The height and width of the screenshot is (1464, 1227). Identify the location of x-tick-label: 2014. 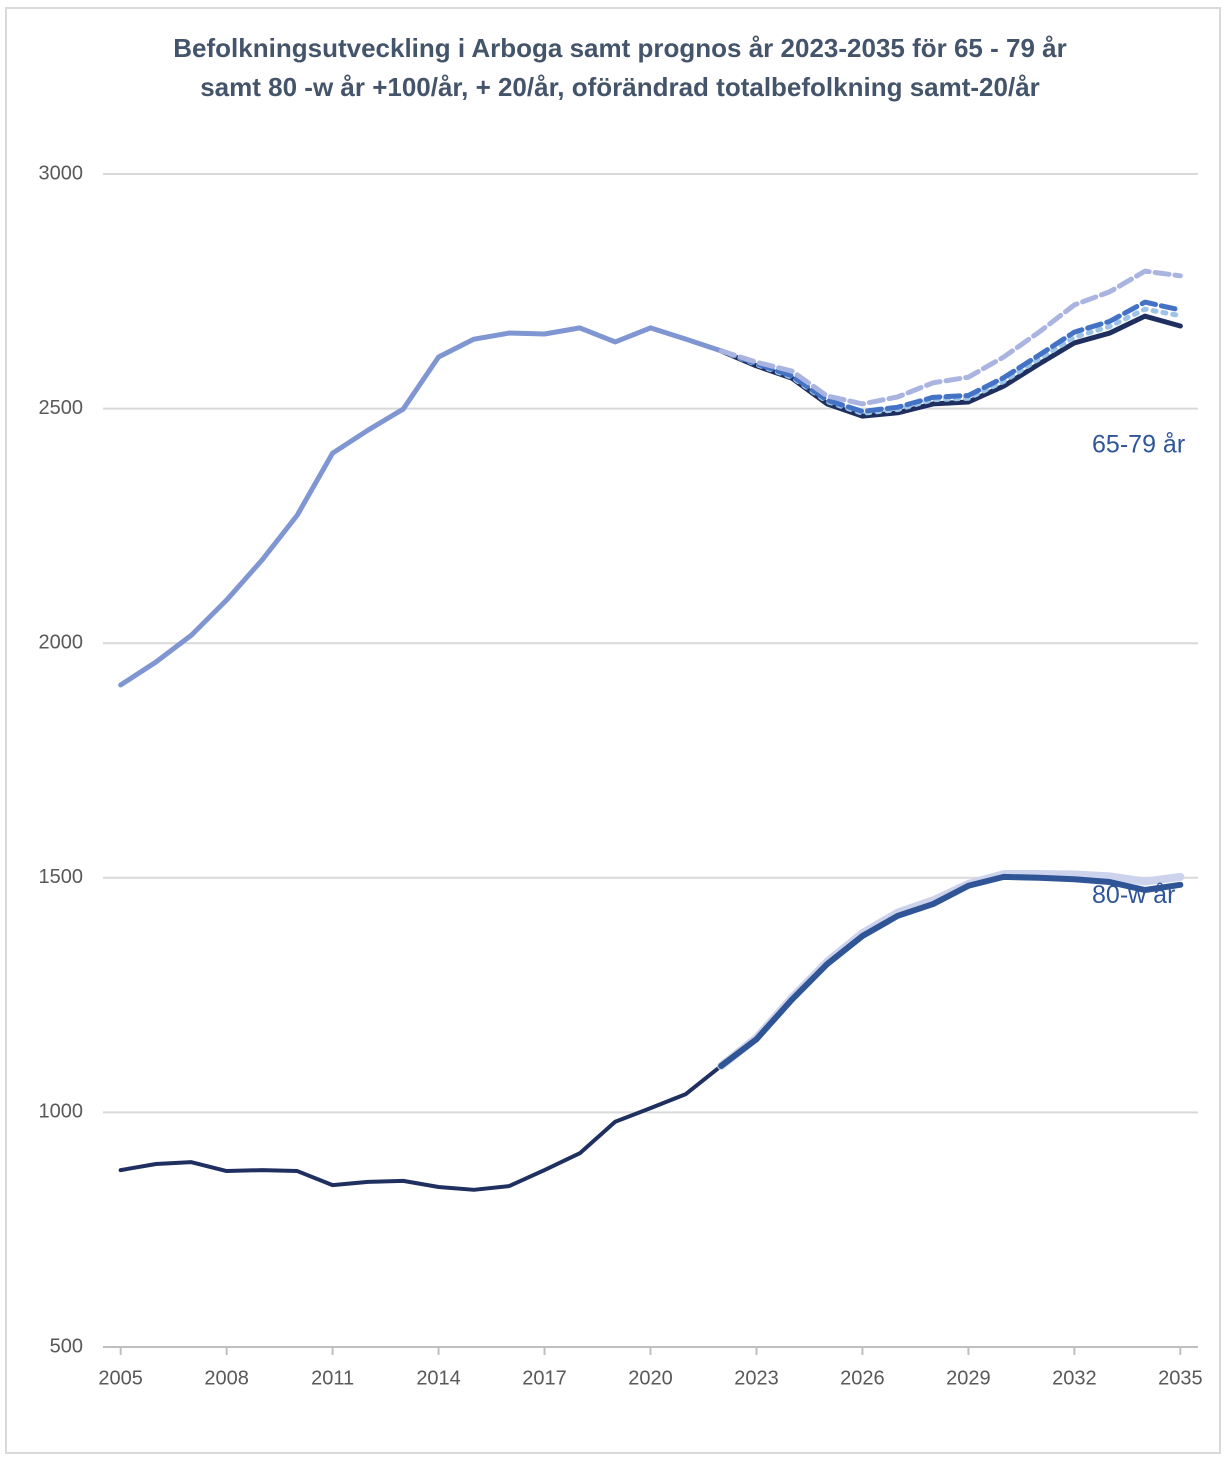
(438, 1378).